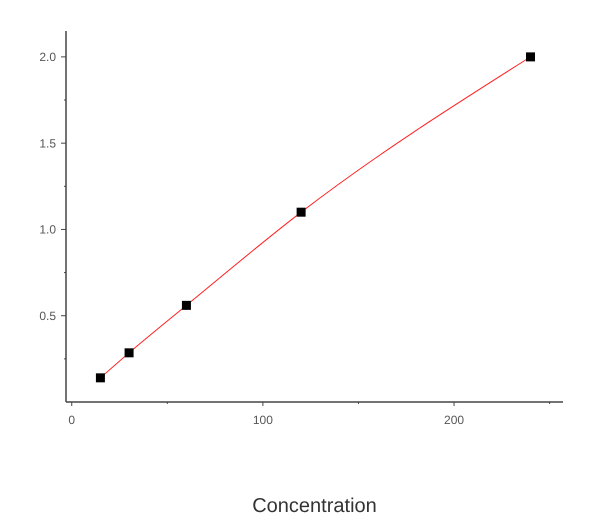  What do you see at coordinates (454, 420) in the screenshot?
I see `x-tick-label: 200` at bounding box center [454, 420].